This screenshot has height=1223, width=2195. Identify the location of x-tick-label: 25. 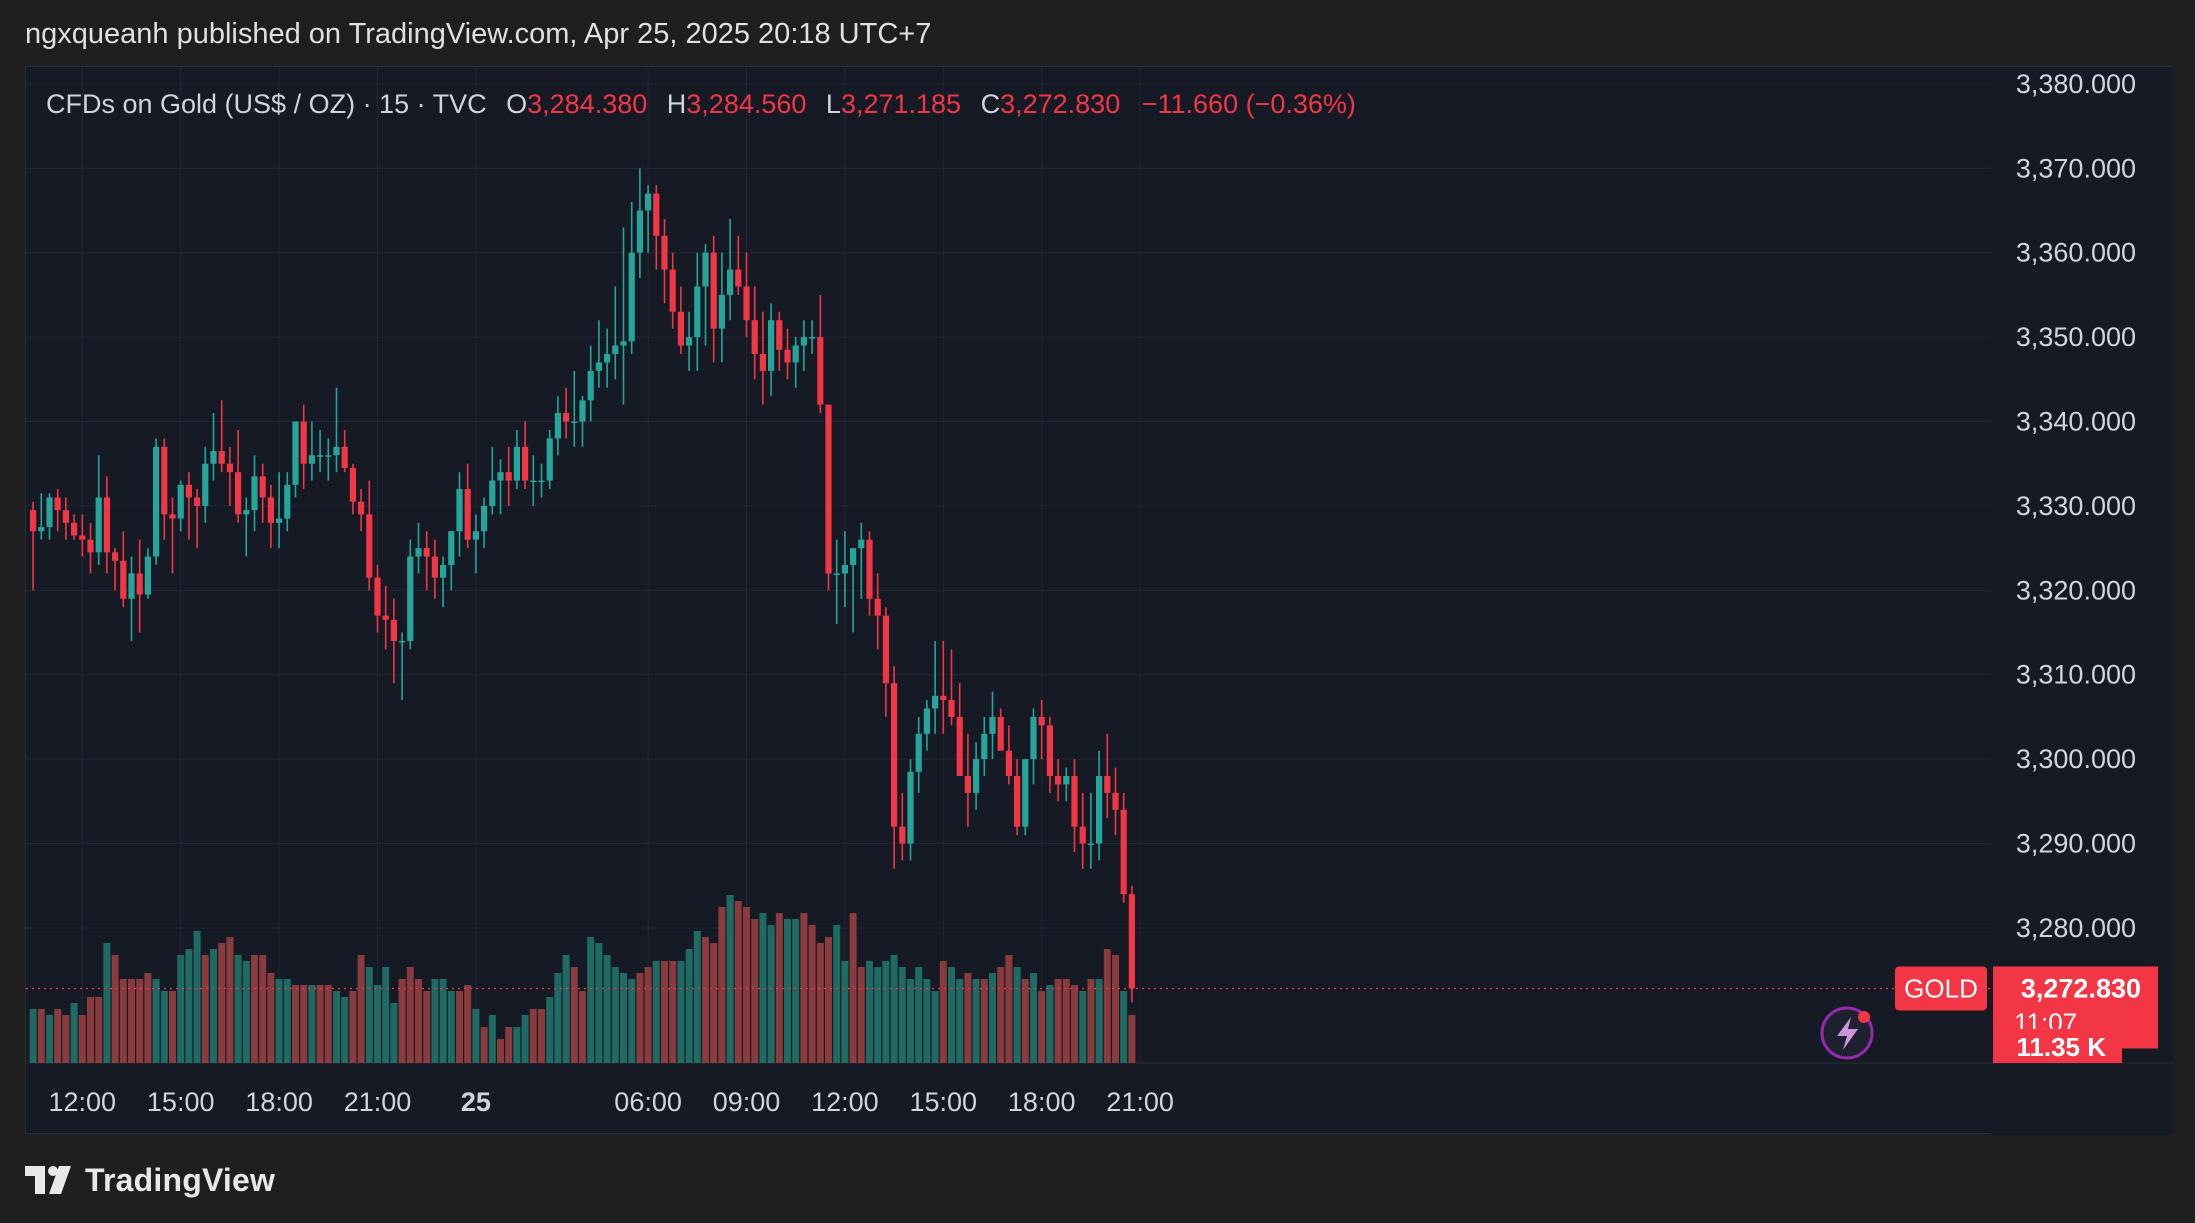
(476, 1102).